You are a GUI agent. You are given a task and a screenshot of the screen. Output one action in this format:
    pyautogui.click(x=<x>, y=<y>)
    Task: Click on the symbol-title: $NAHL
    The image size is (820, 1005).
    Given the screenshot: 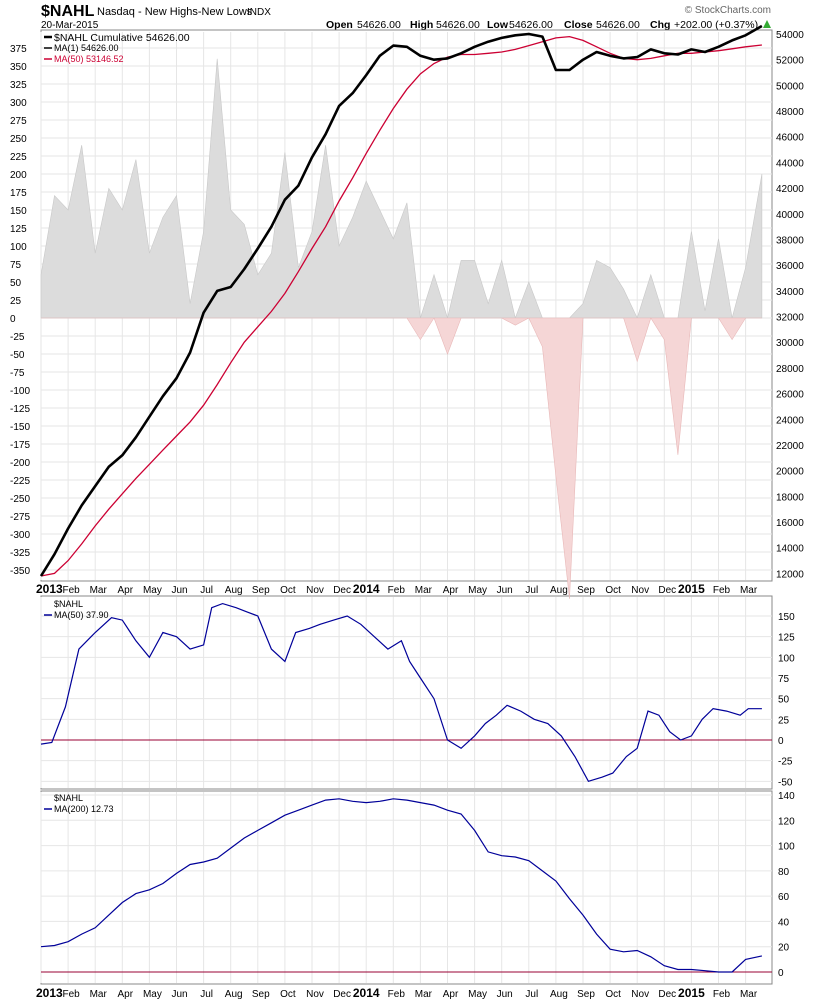 What is the action you would take?
    pyautogui.click(x=68, y=11)
    